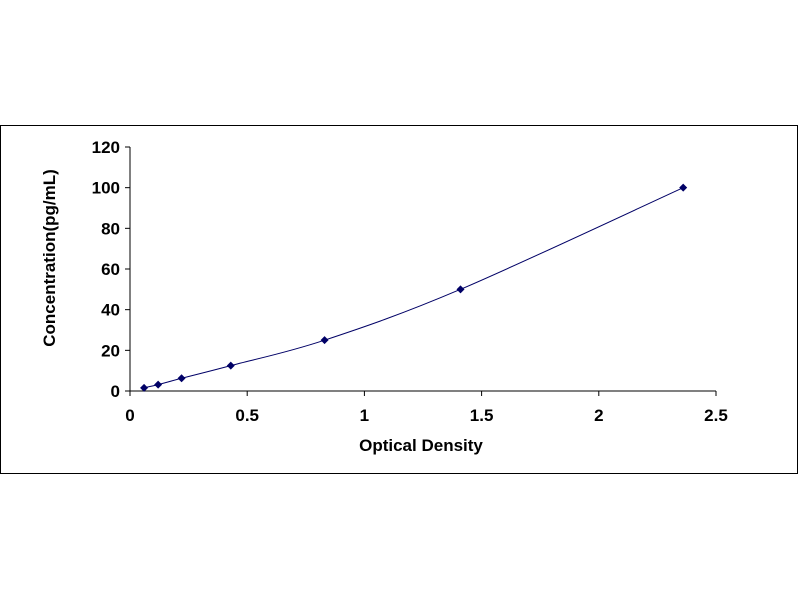 The height and width of the screenshot is (600, 800). I want to click on x-tick-label: 1, so click(364, 415).